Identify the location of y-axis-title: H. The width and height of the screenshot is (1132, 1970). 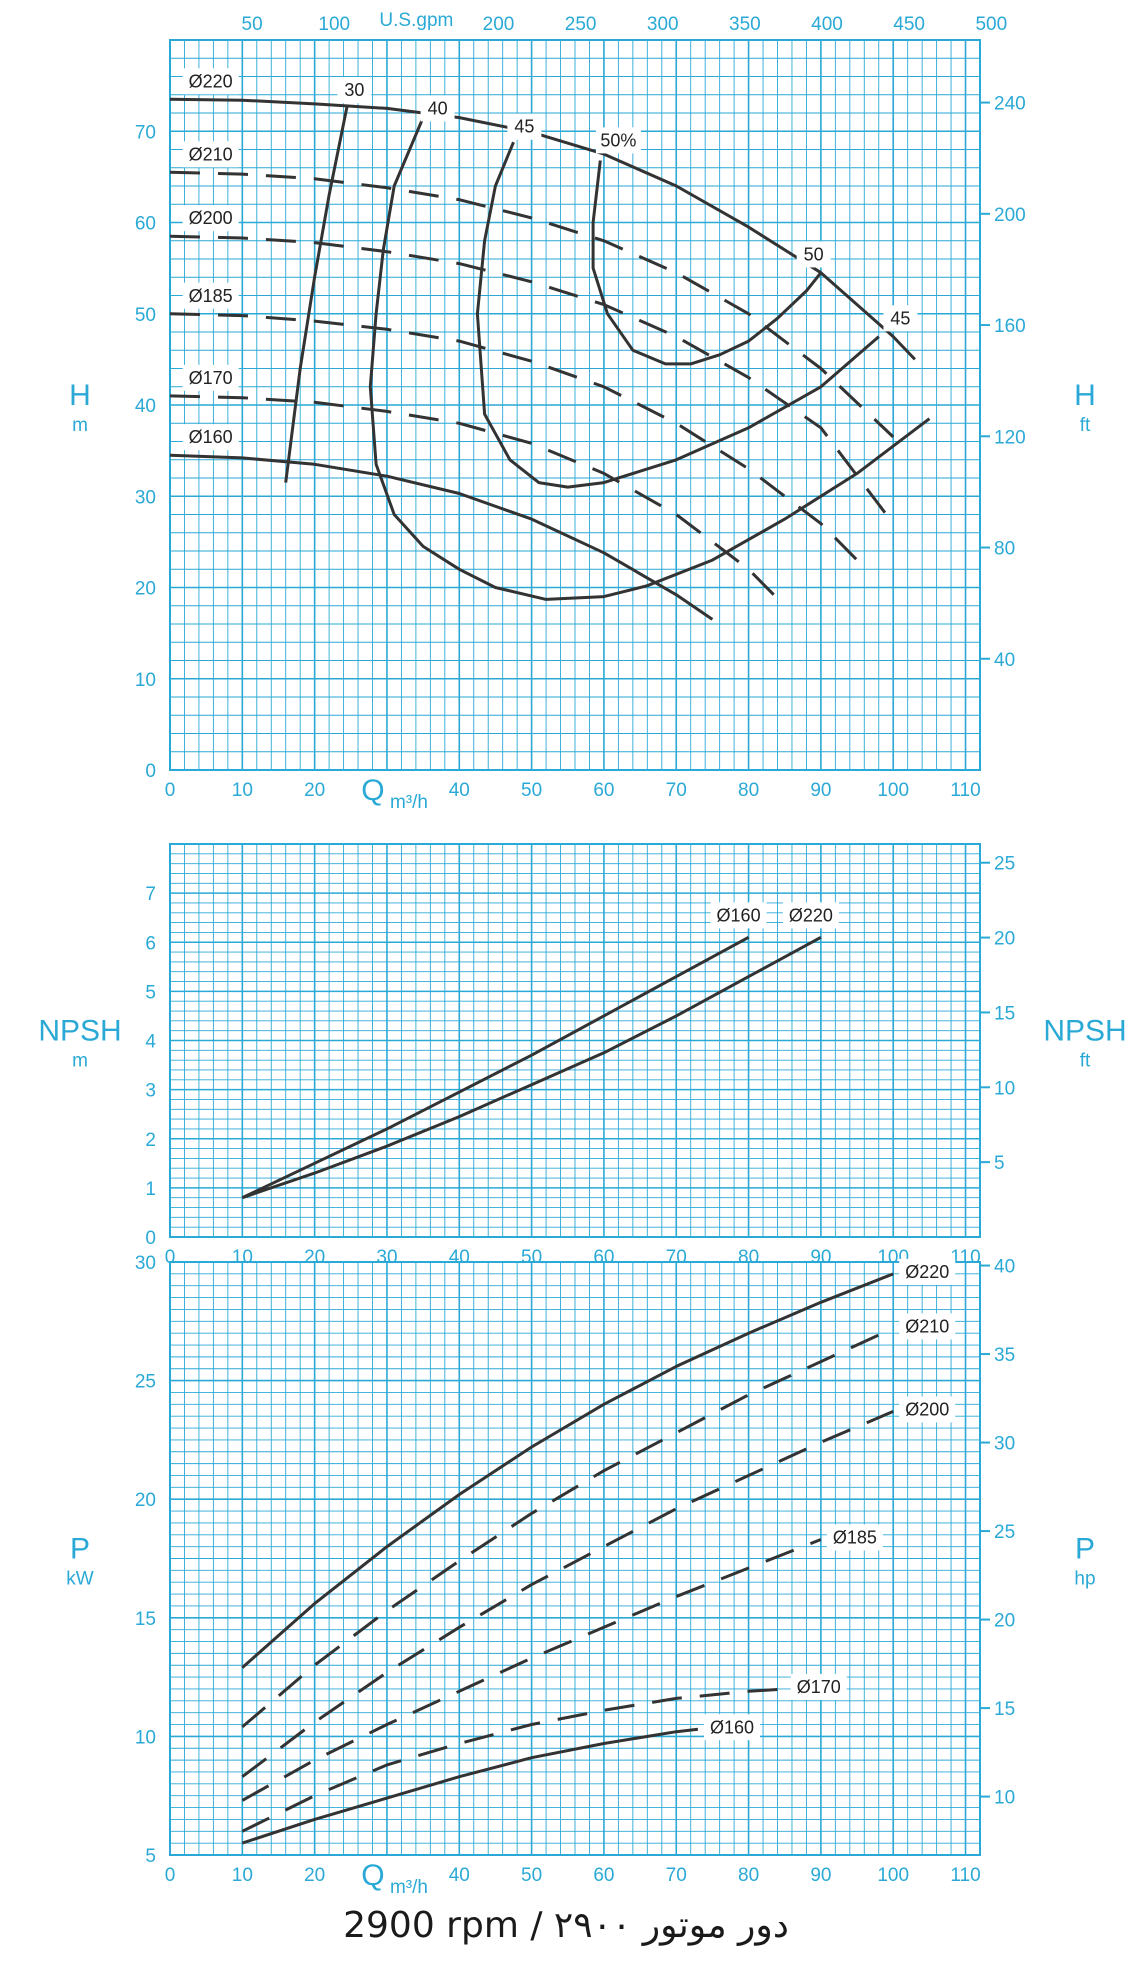
(80, 395).